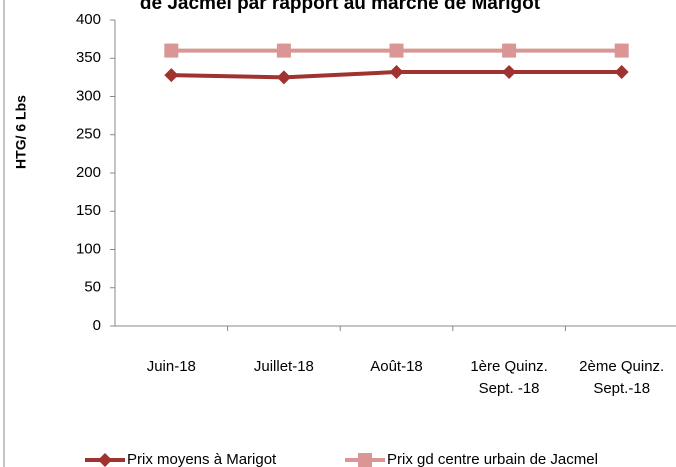 This screenshot has height=467, width=676. What do you see at coordinates (21, 132) in the screenshot?
I see `y-axis-label: HTG/ 6 Lbs` at bounding box center [21, 132].